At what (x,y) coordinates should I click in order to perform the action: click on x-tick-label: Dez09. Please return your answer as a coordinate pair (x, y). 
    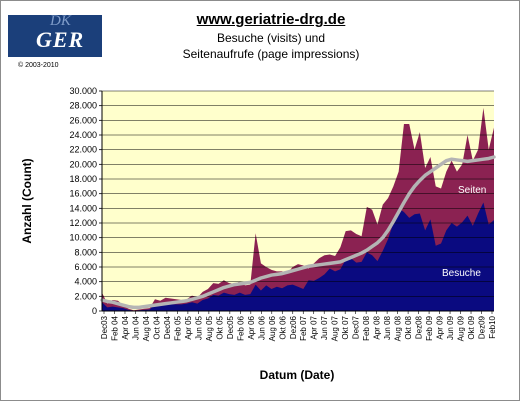
    Looking at the image, I should click on (482, 327).